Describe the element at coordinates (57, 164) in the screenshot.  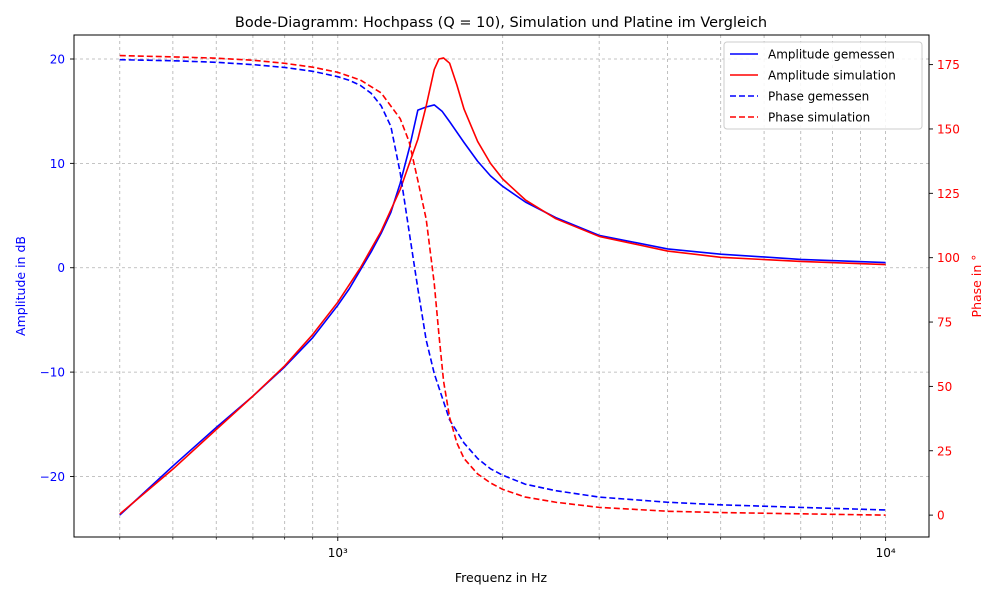
I see `y-left-tick-label: 10` at that location.